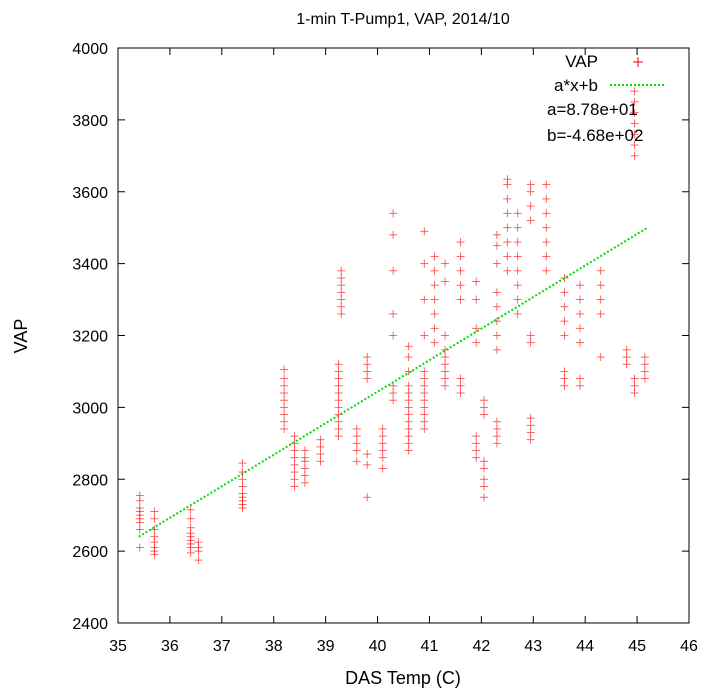 The width and height of the screenshot is (715, 698). What do you see at coordinates (378, 646) in the screenshot?
I see `x-tick-label: 40` at bounding box center [378, 646].